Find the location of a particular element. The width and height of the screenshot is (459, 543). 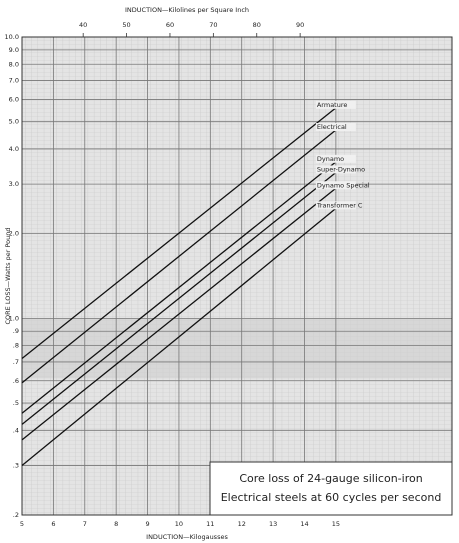

x-tick-label: 6 is located at coordinates (53, 524).